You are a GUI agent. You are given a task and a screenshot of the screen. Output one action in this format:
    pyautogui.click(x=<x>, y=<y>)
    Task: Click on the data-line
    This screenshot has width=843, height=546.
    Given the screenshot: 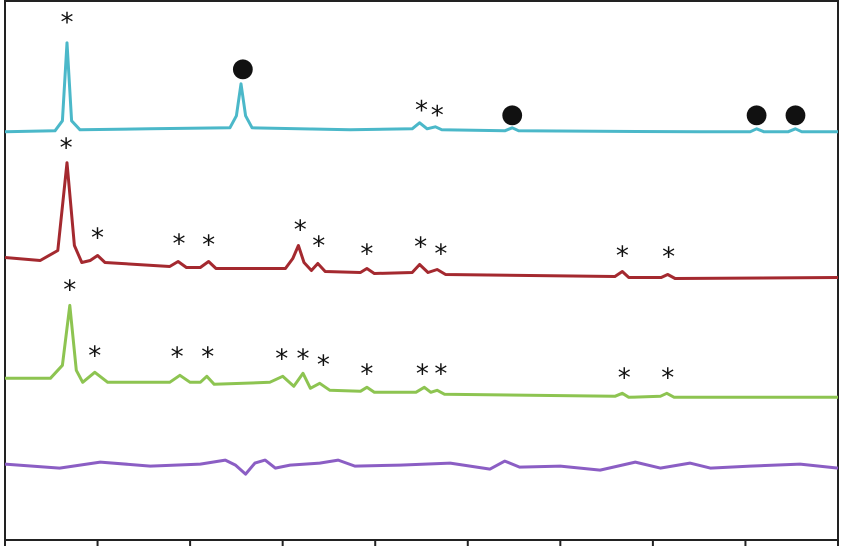 What is the action you would take?
    pyautogui.click(x=421, y=467)
    